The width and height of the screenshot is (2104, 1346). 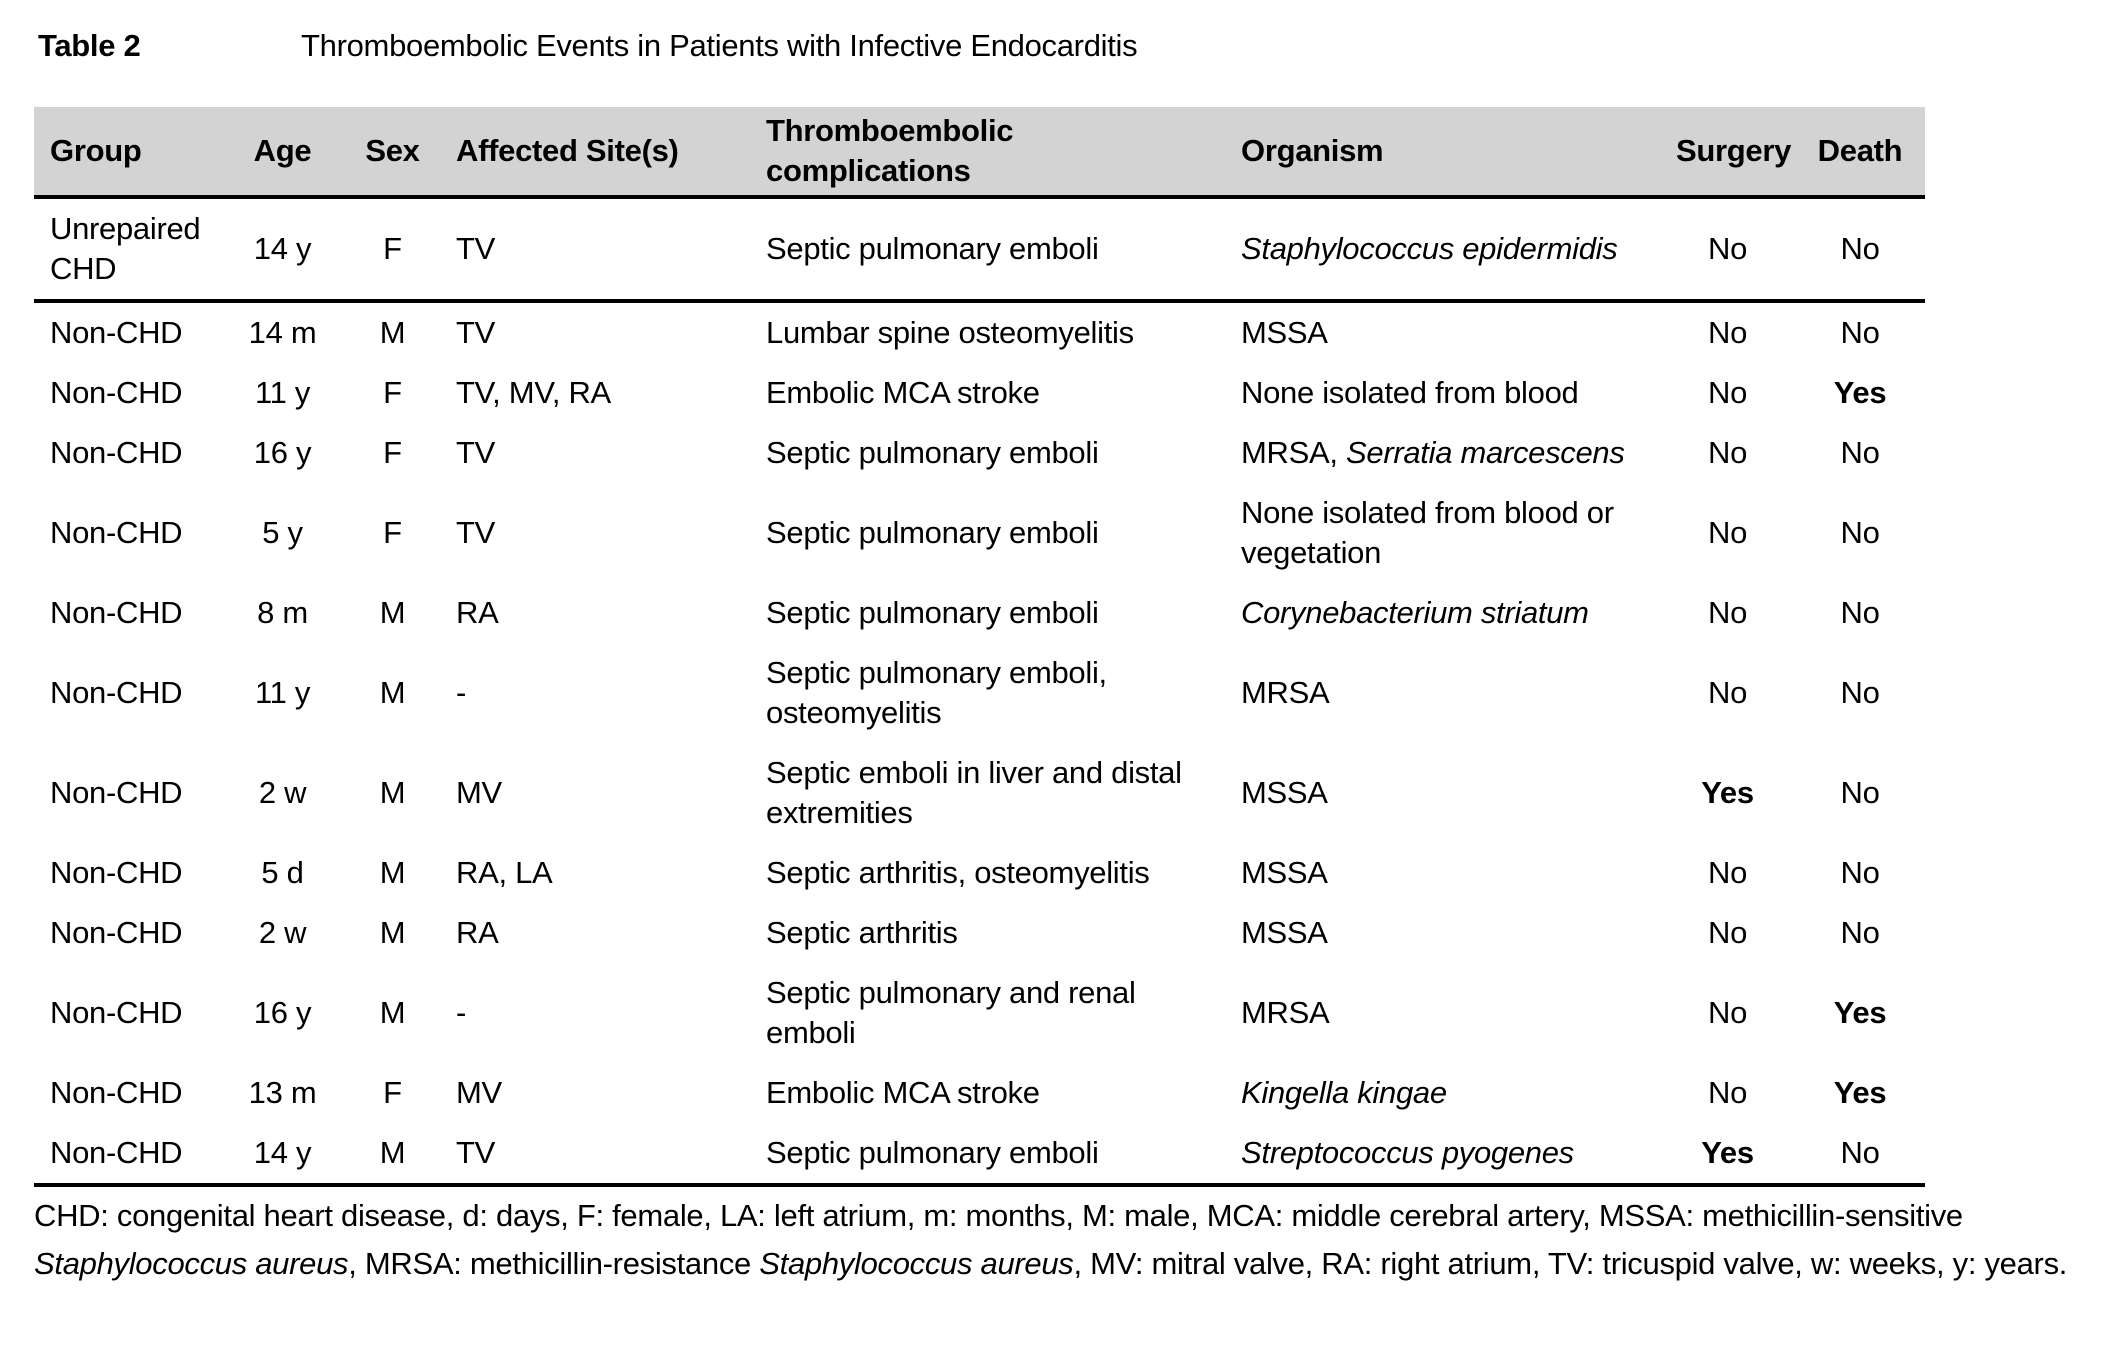 I want to click on text: Organism, so click(x=1312, y=150).